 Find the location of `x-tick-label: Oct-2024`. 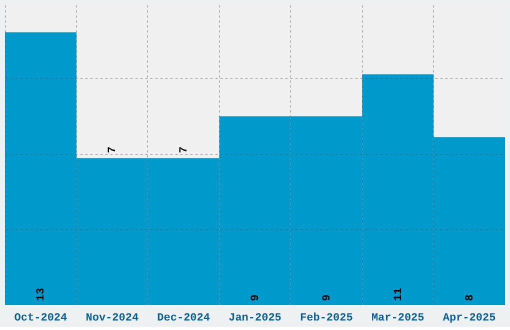

x-tick-label: Oct-2024 is located at coordinates (41, 318).